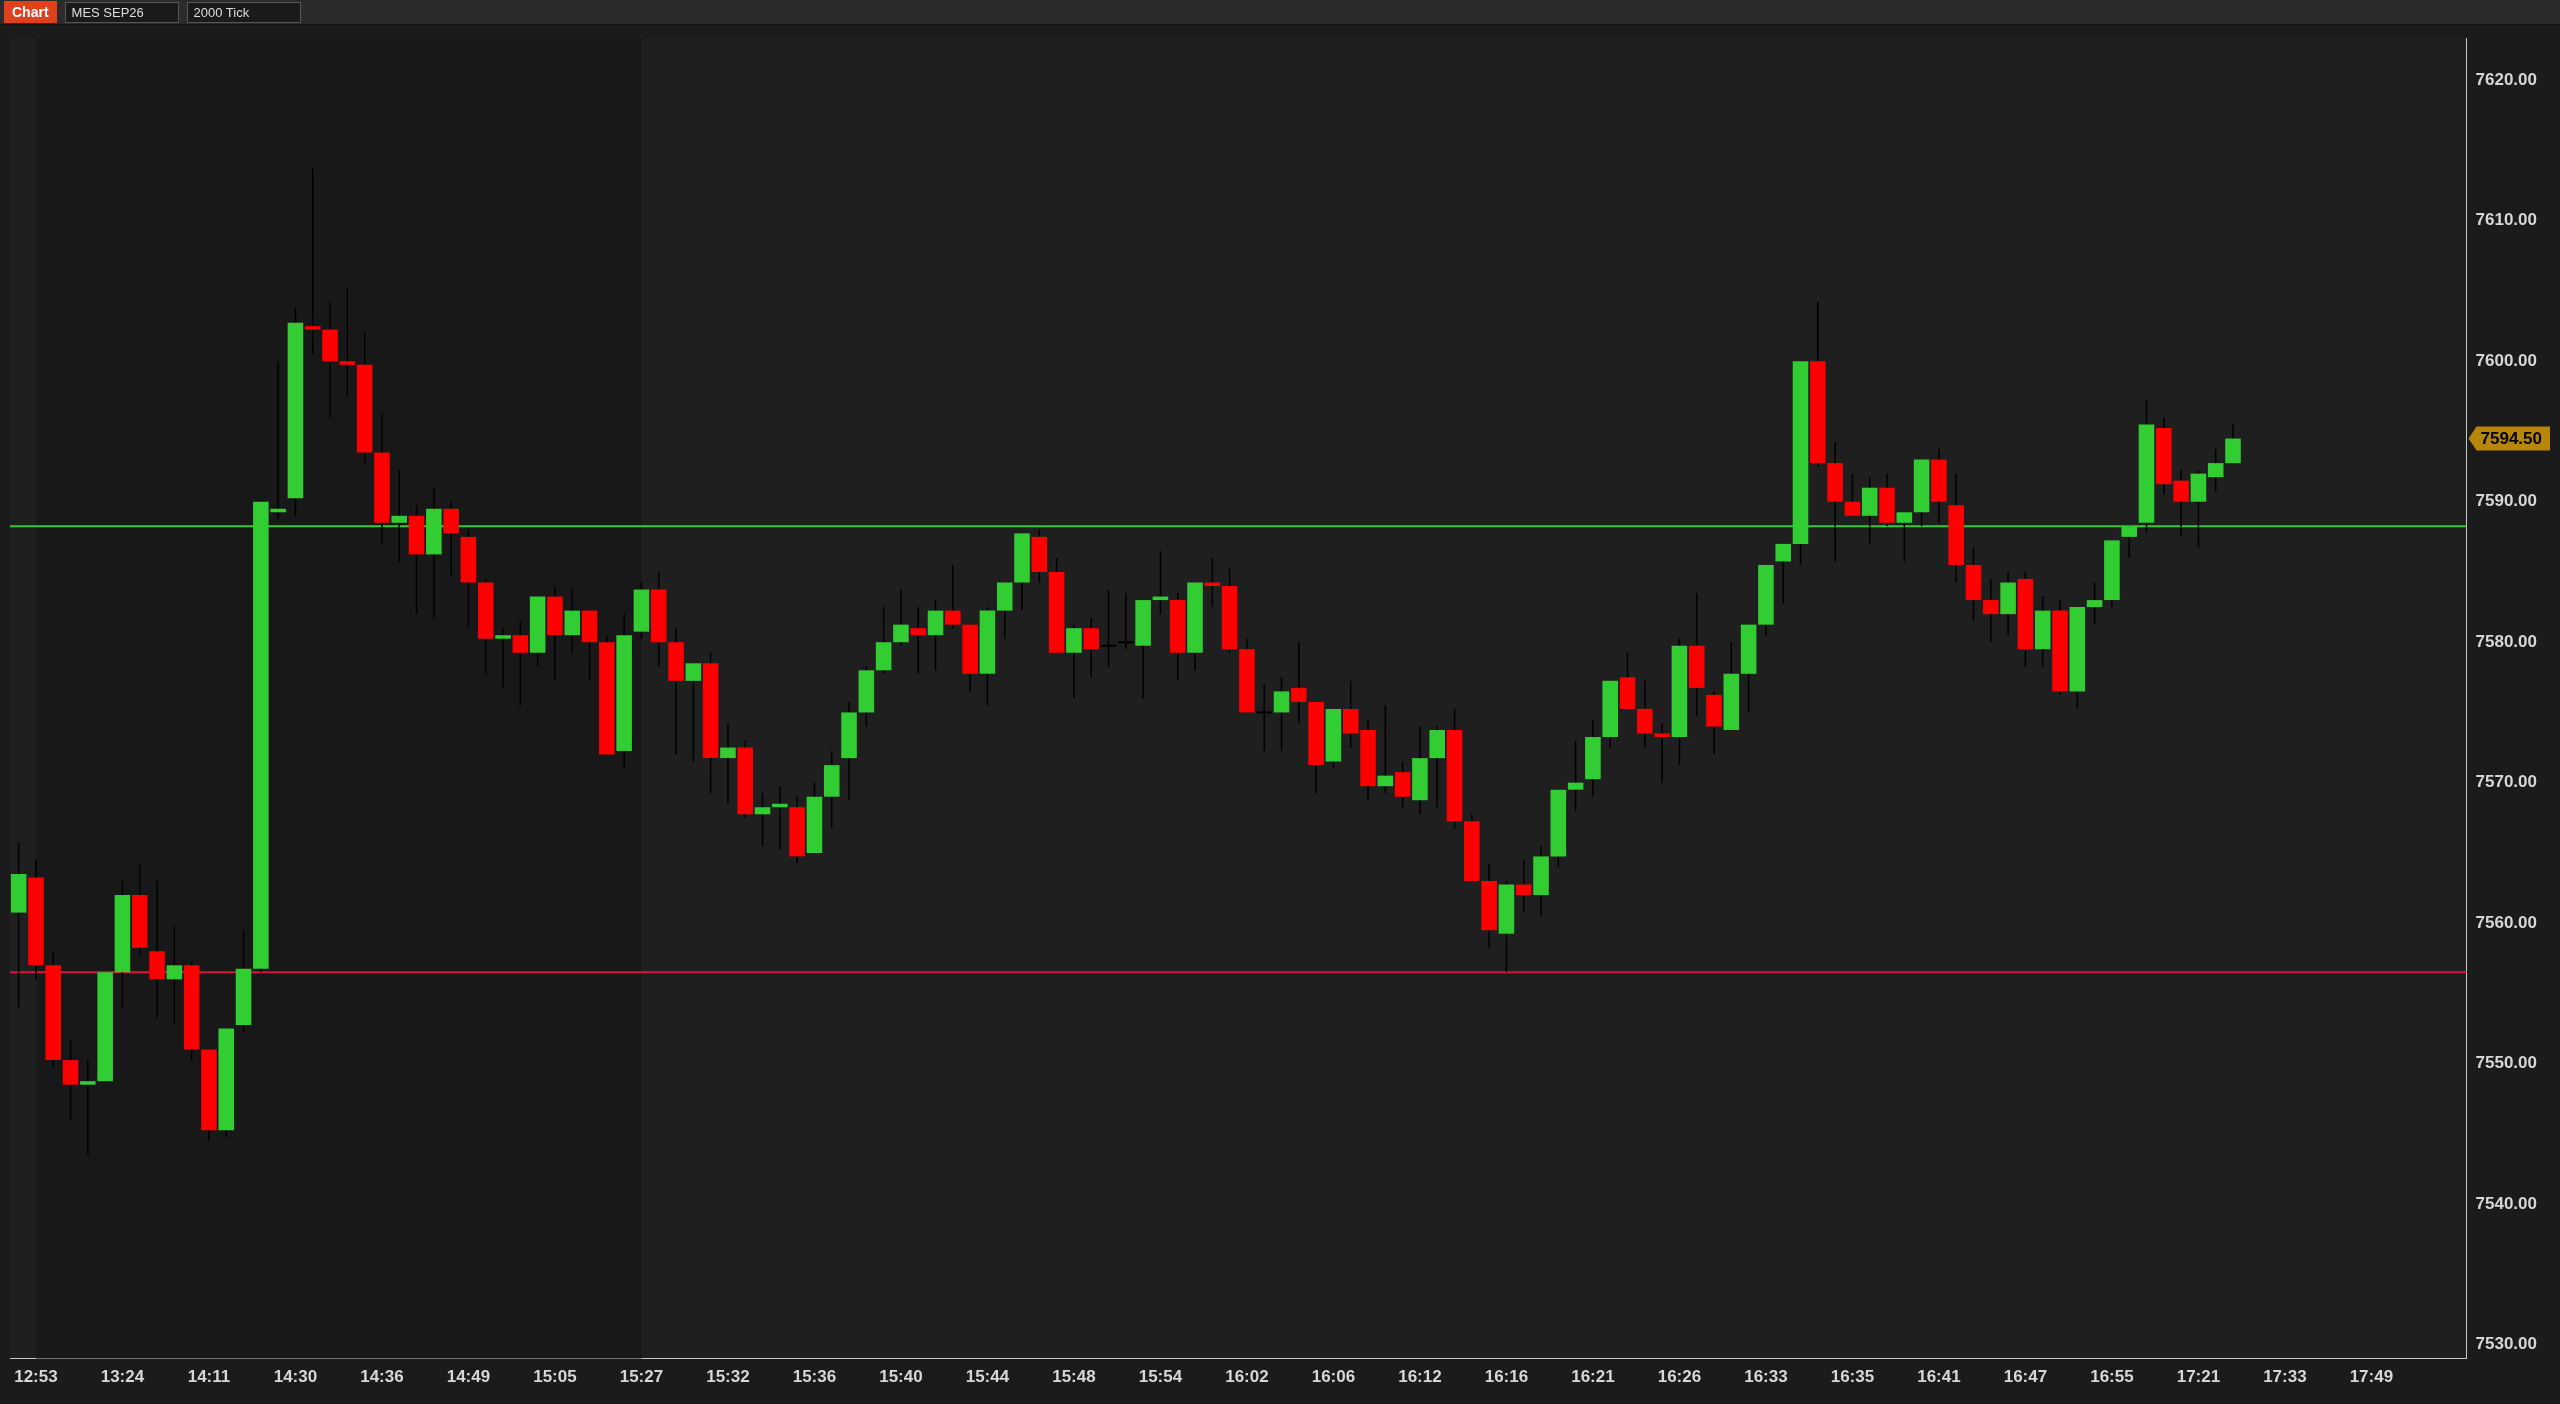 Image resolution: width=2560 pixels, height=1404 pixels. I want to click on x-tick-label: 16:55, so click(2112, 1377).